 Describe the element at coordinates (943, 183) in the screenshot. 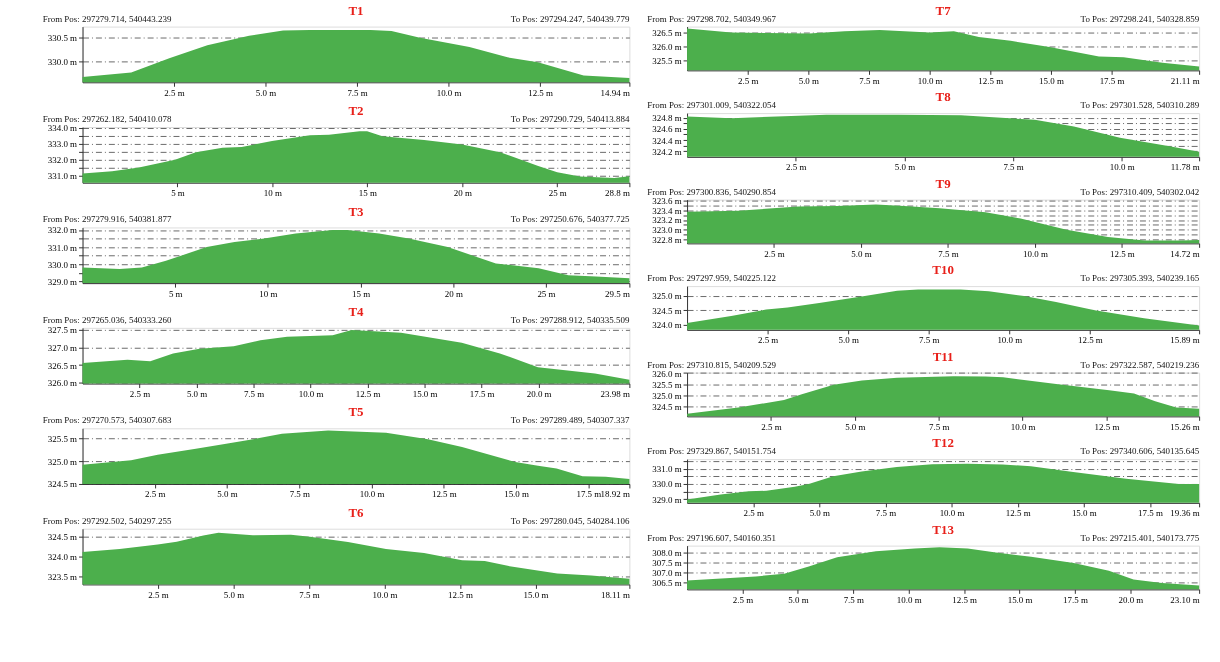

I see `chart-title: T9` at that location.